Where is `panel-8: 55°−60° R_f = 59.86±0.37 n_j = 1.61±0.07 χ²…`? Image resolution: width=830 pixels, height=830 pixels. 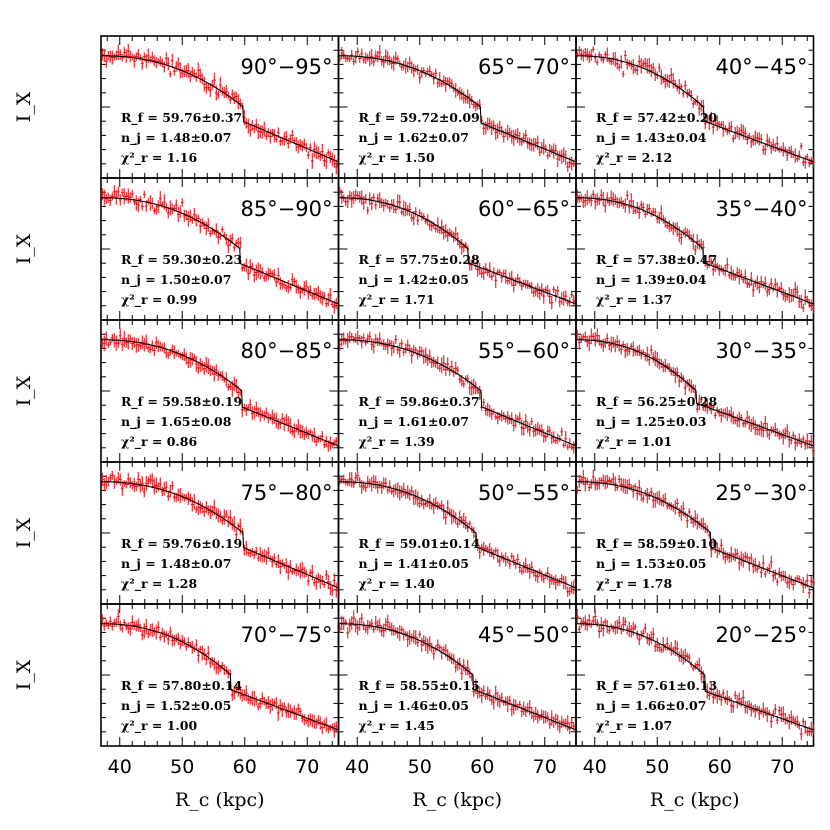 panel-8: 55°−60° R_f = 59.86±0.37 n_j = 1.61±0.07 χ²… is located at coordinates (457, 391).